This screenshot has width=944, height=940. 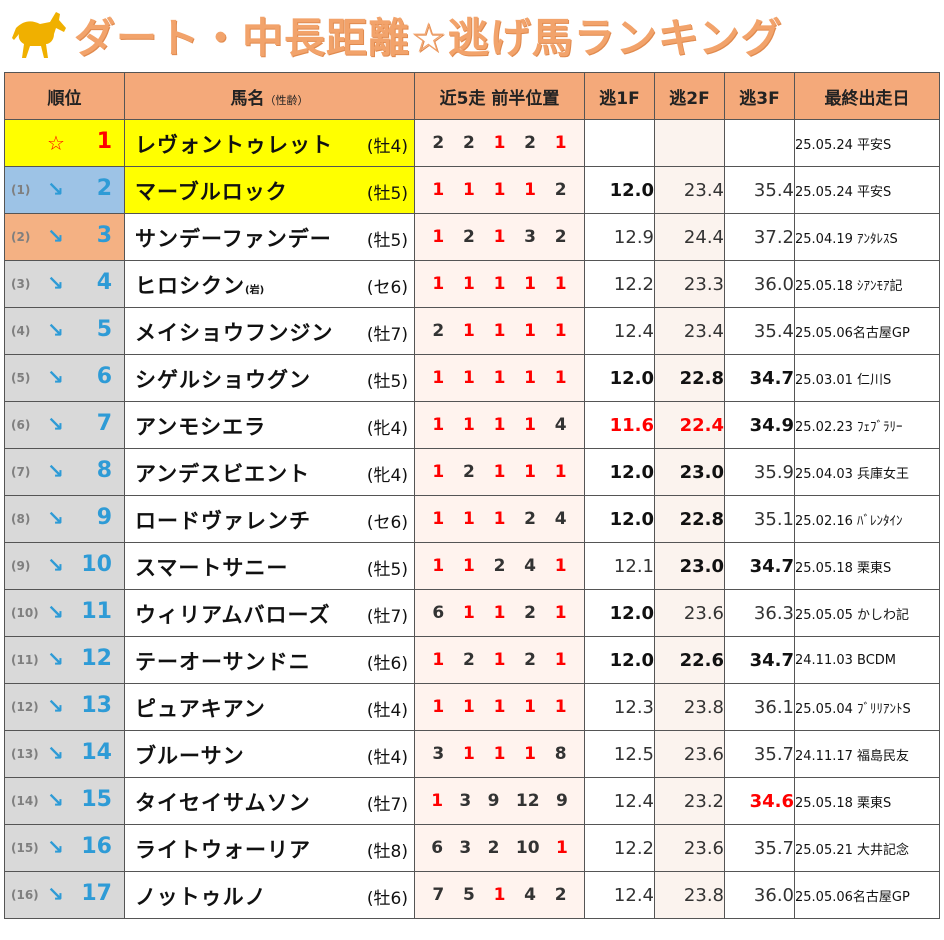 I want to click on rank-number: 4, so click(x=104, y=282).